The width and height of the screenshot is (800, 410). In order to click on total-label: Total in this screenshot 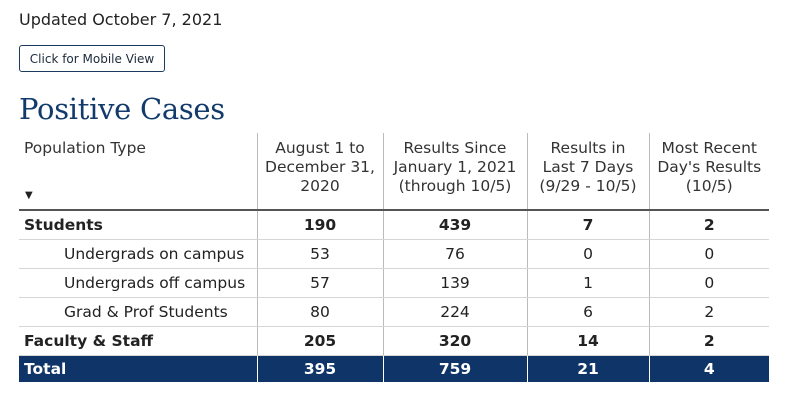, I will do `click(138, 368)`.